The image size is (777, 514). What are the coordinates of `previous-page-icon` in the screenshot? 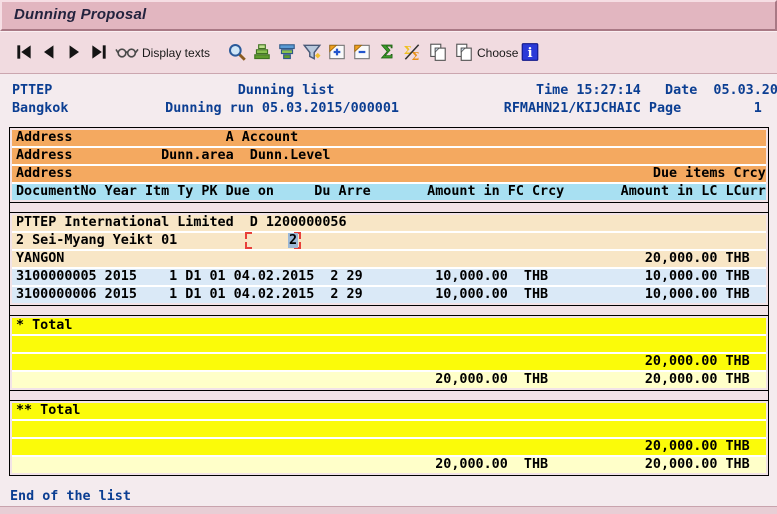 It's located at (49, 52).